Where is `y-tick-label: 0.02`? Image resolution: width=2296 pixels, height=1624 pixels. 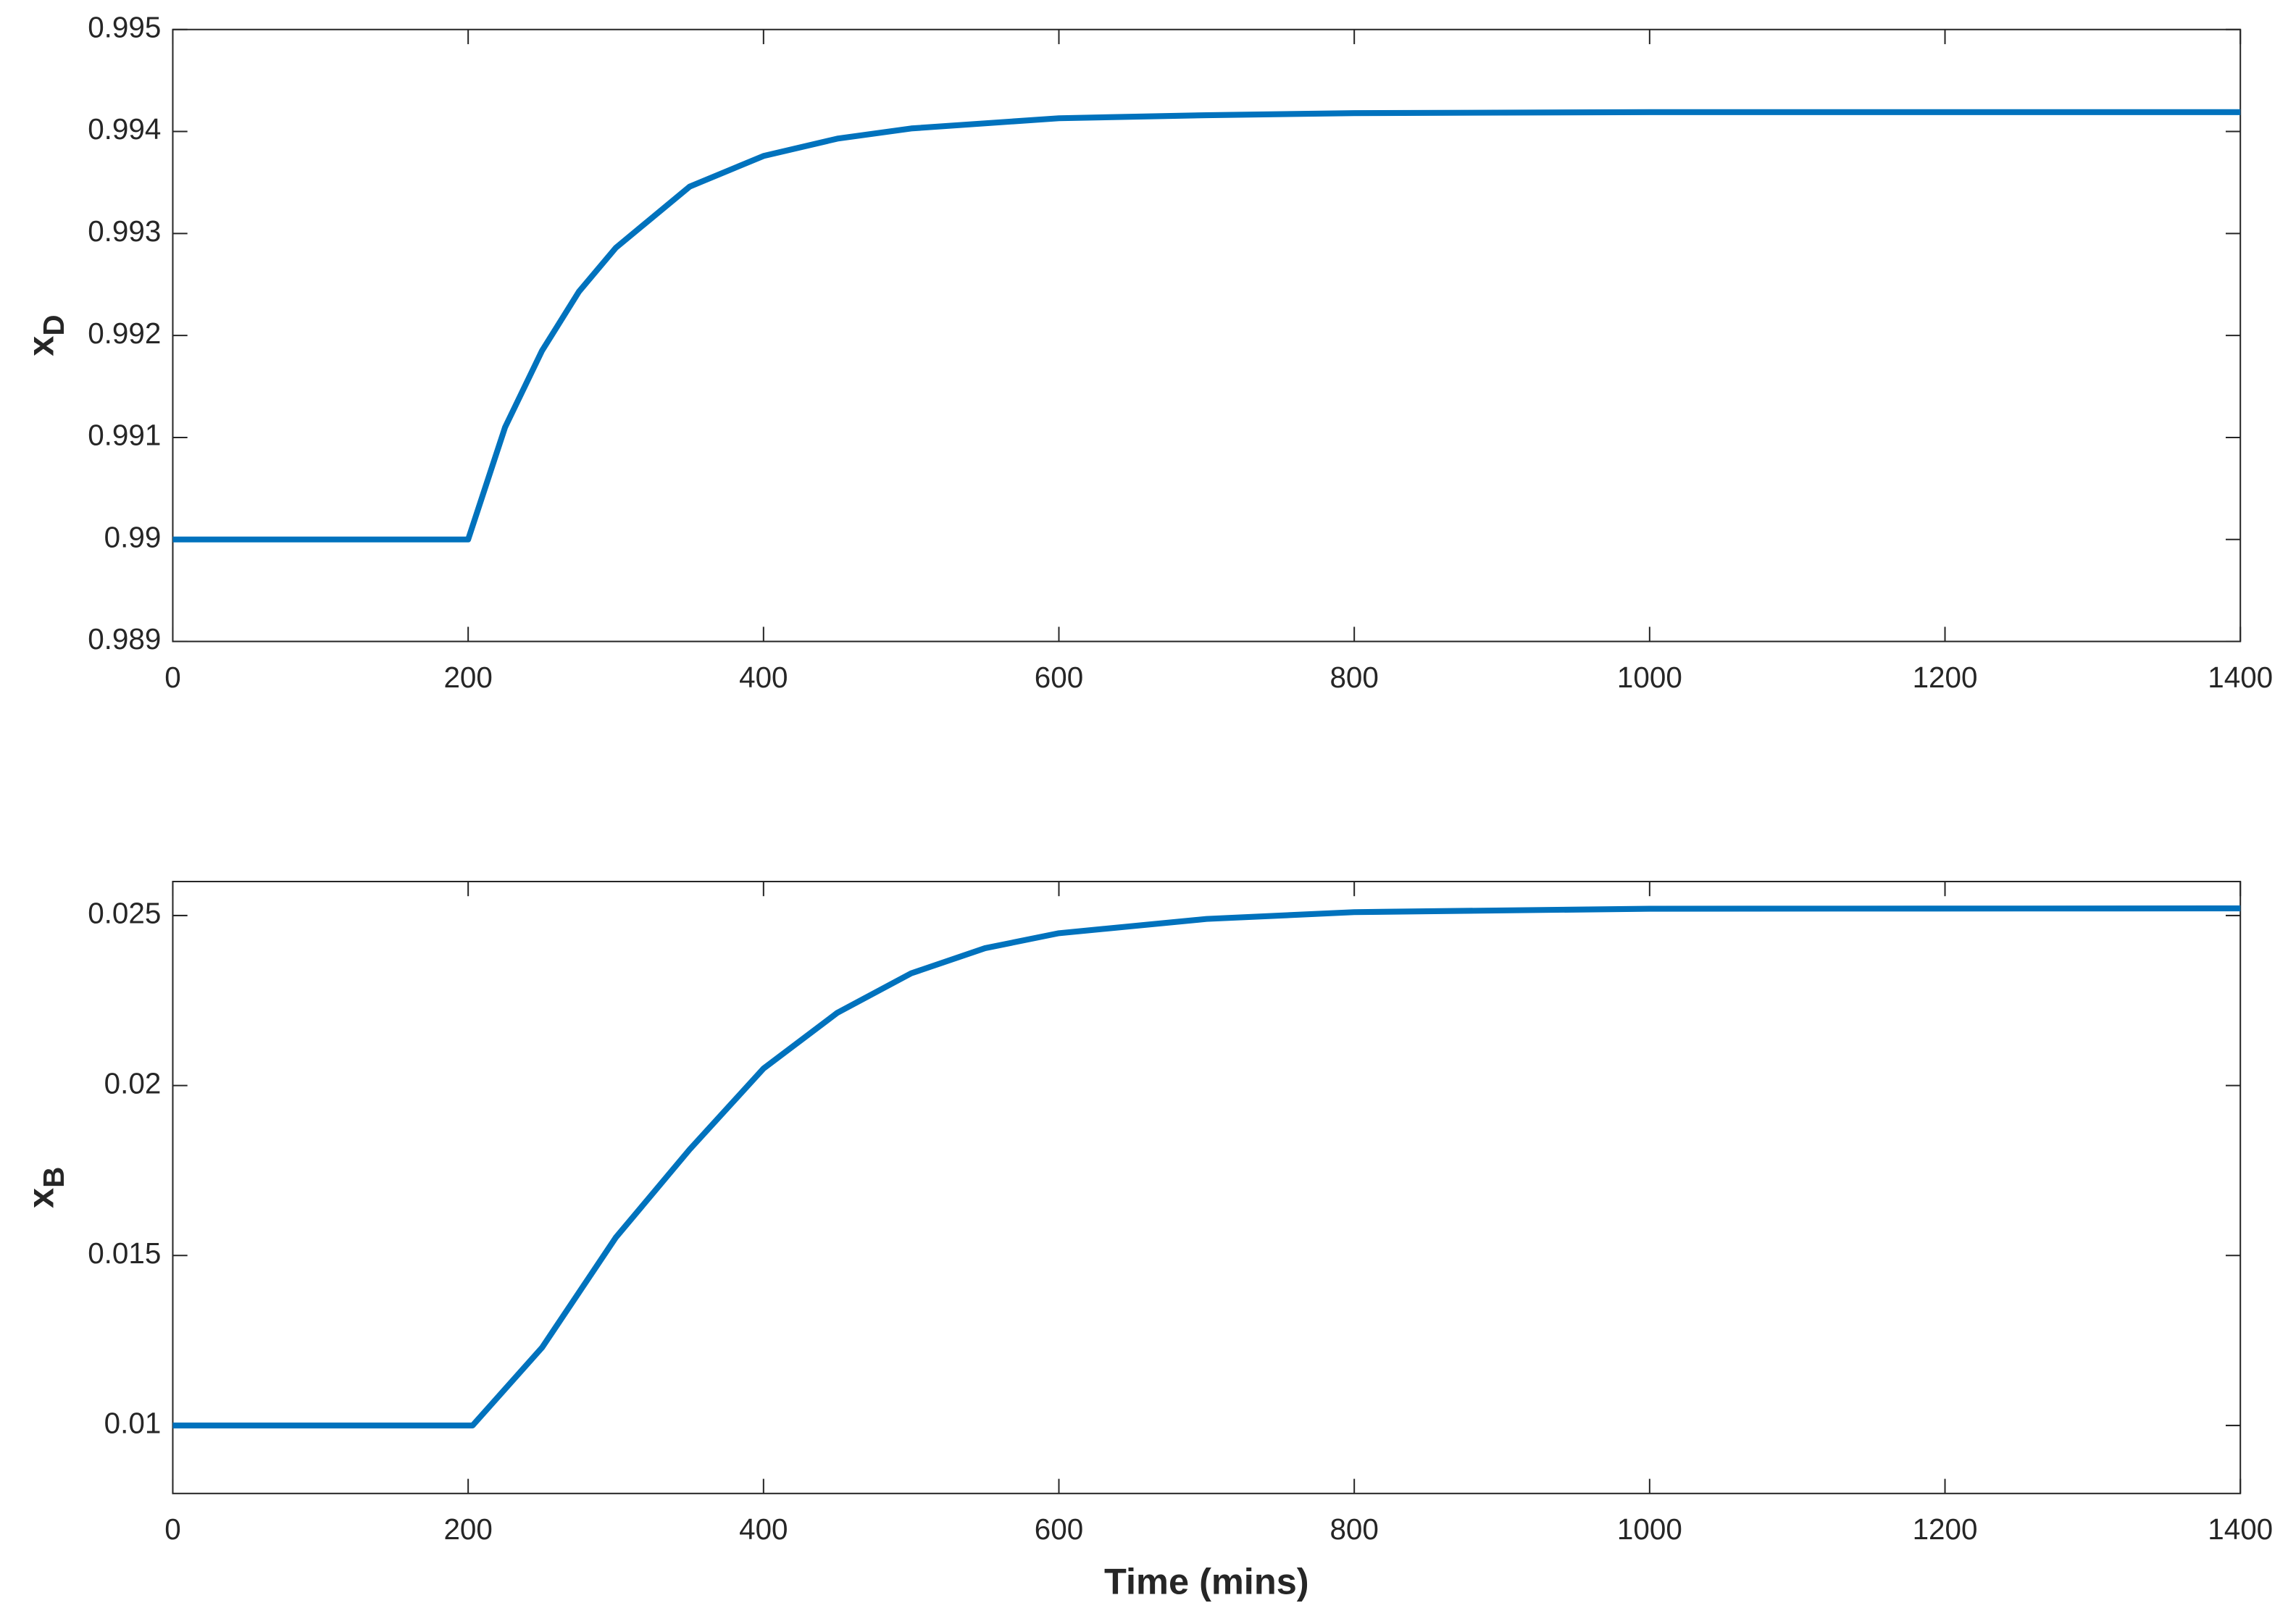 y-tick-label: 0.02 is located at coordinates (133, 1083).